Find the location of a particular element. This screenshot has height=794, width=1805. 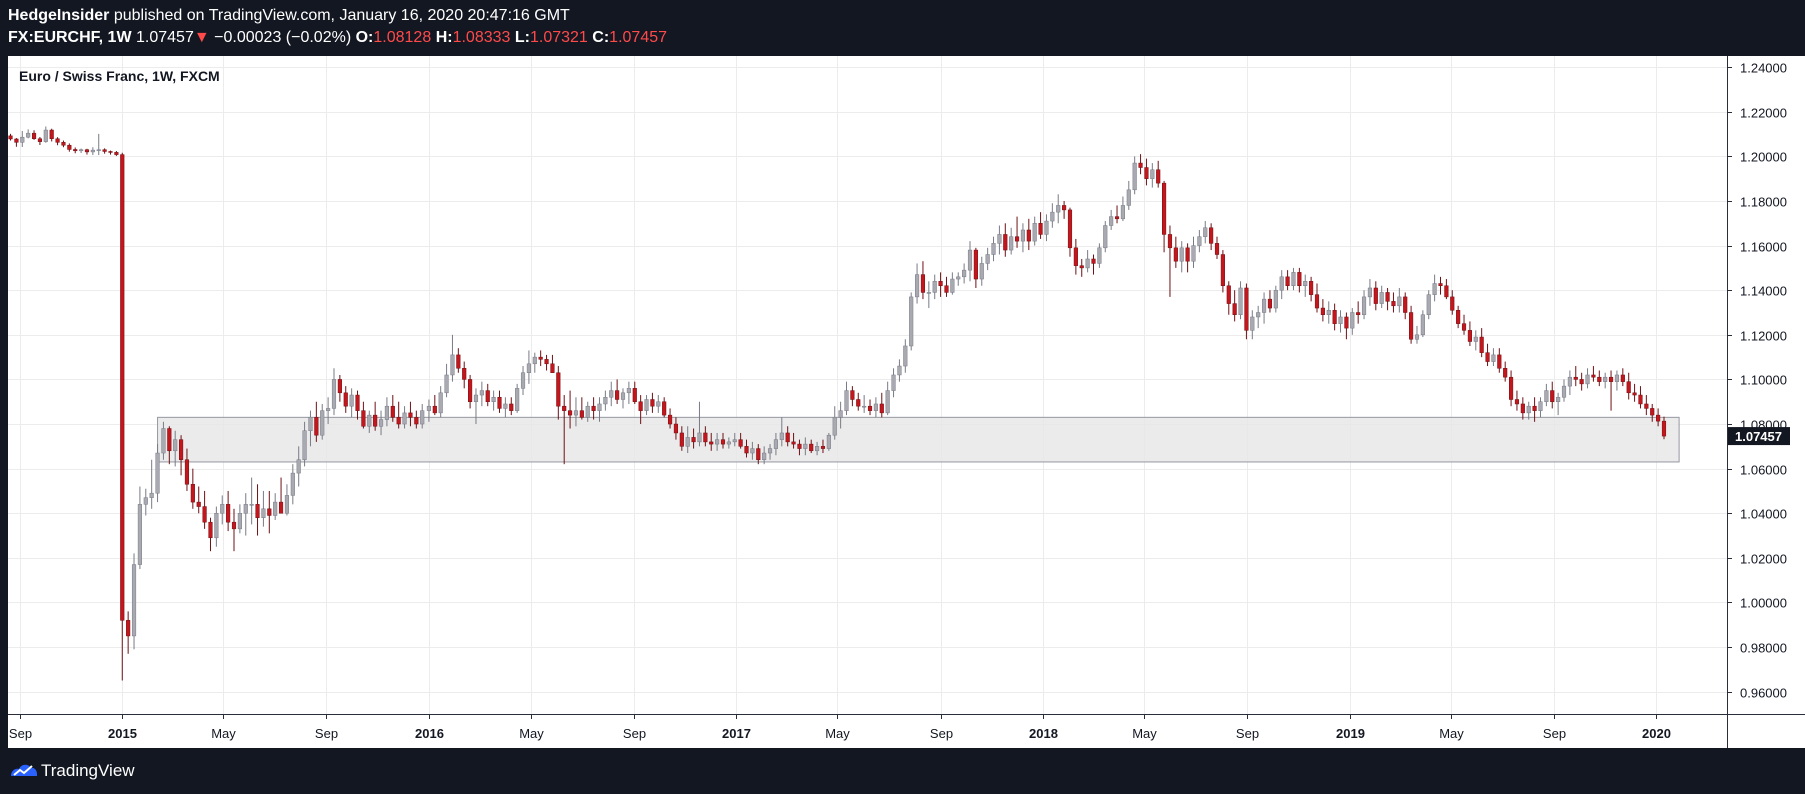

price-tick-label: 1.18000 is located at coordinates (1763, 202).